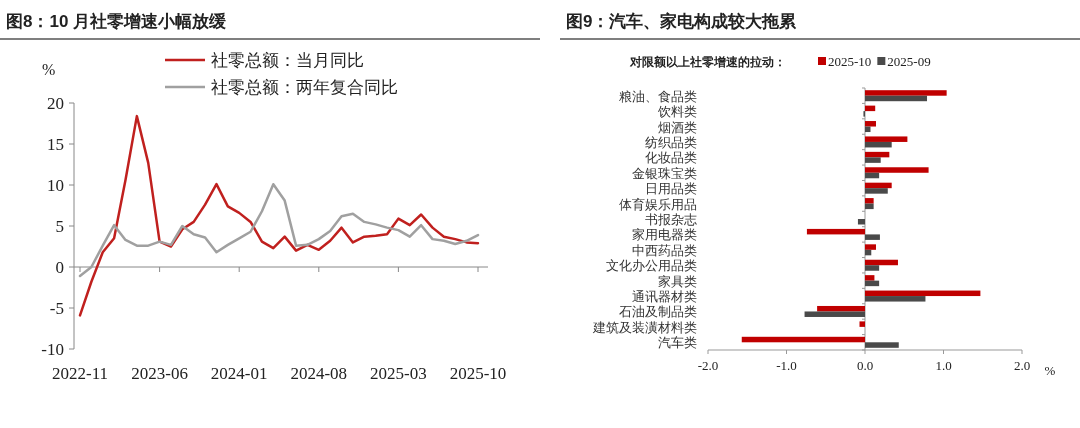  Describe the element at coordinates (671, 219) in the screenshot. I see `y-tick-label: 书报杂志` at that location.